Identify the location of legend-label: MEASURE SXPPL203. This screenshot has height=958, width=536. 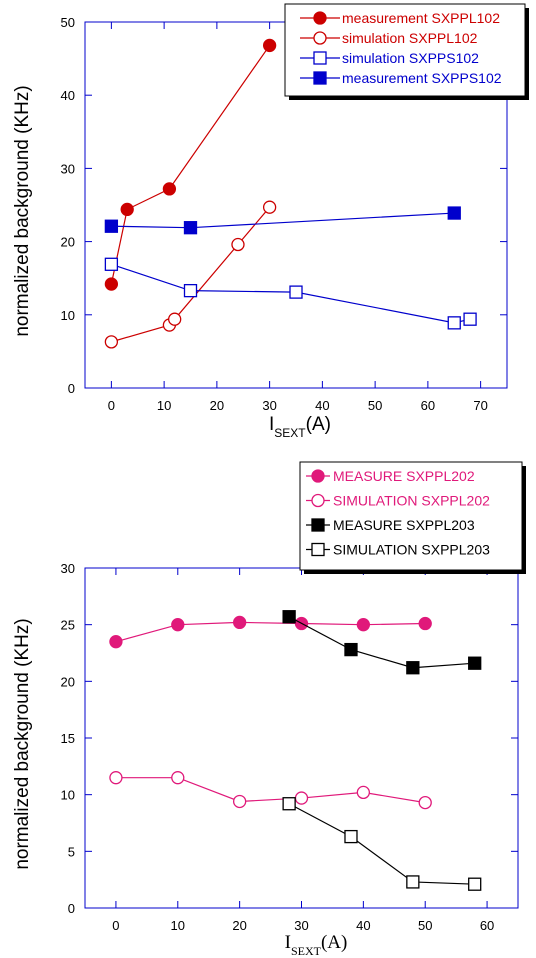
(404, 525).